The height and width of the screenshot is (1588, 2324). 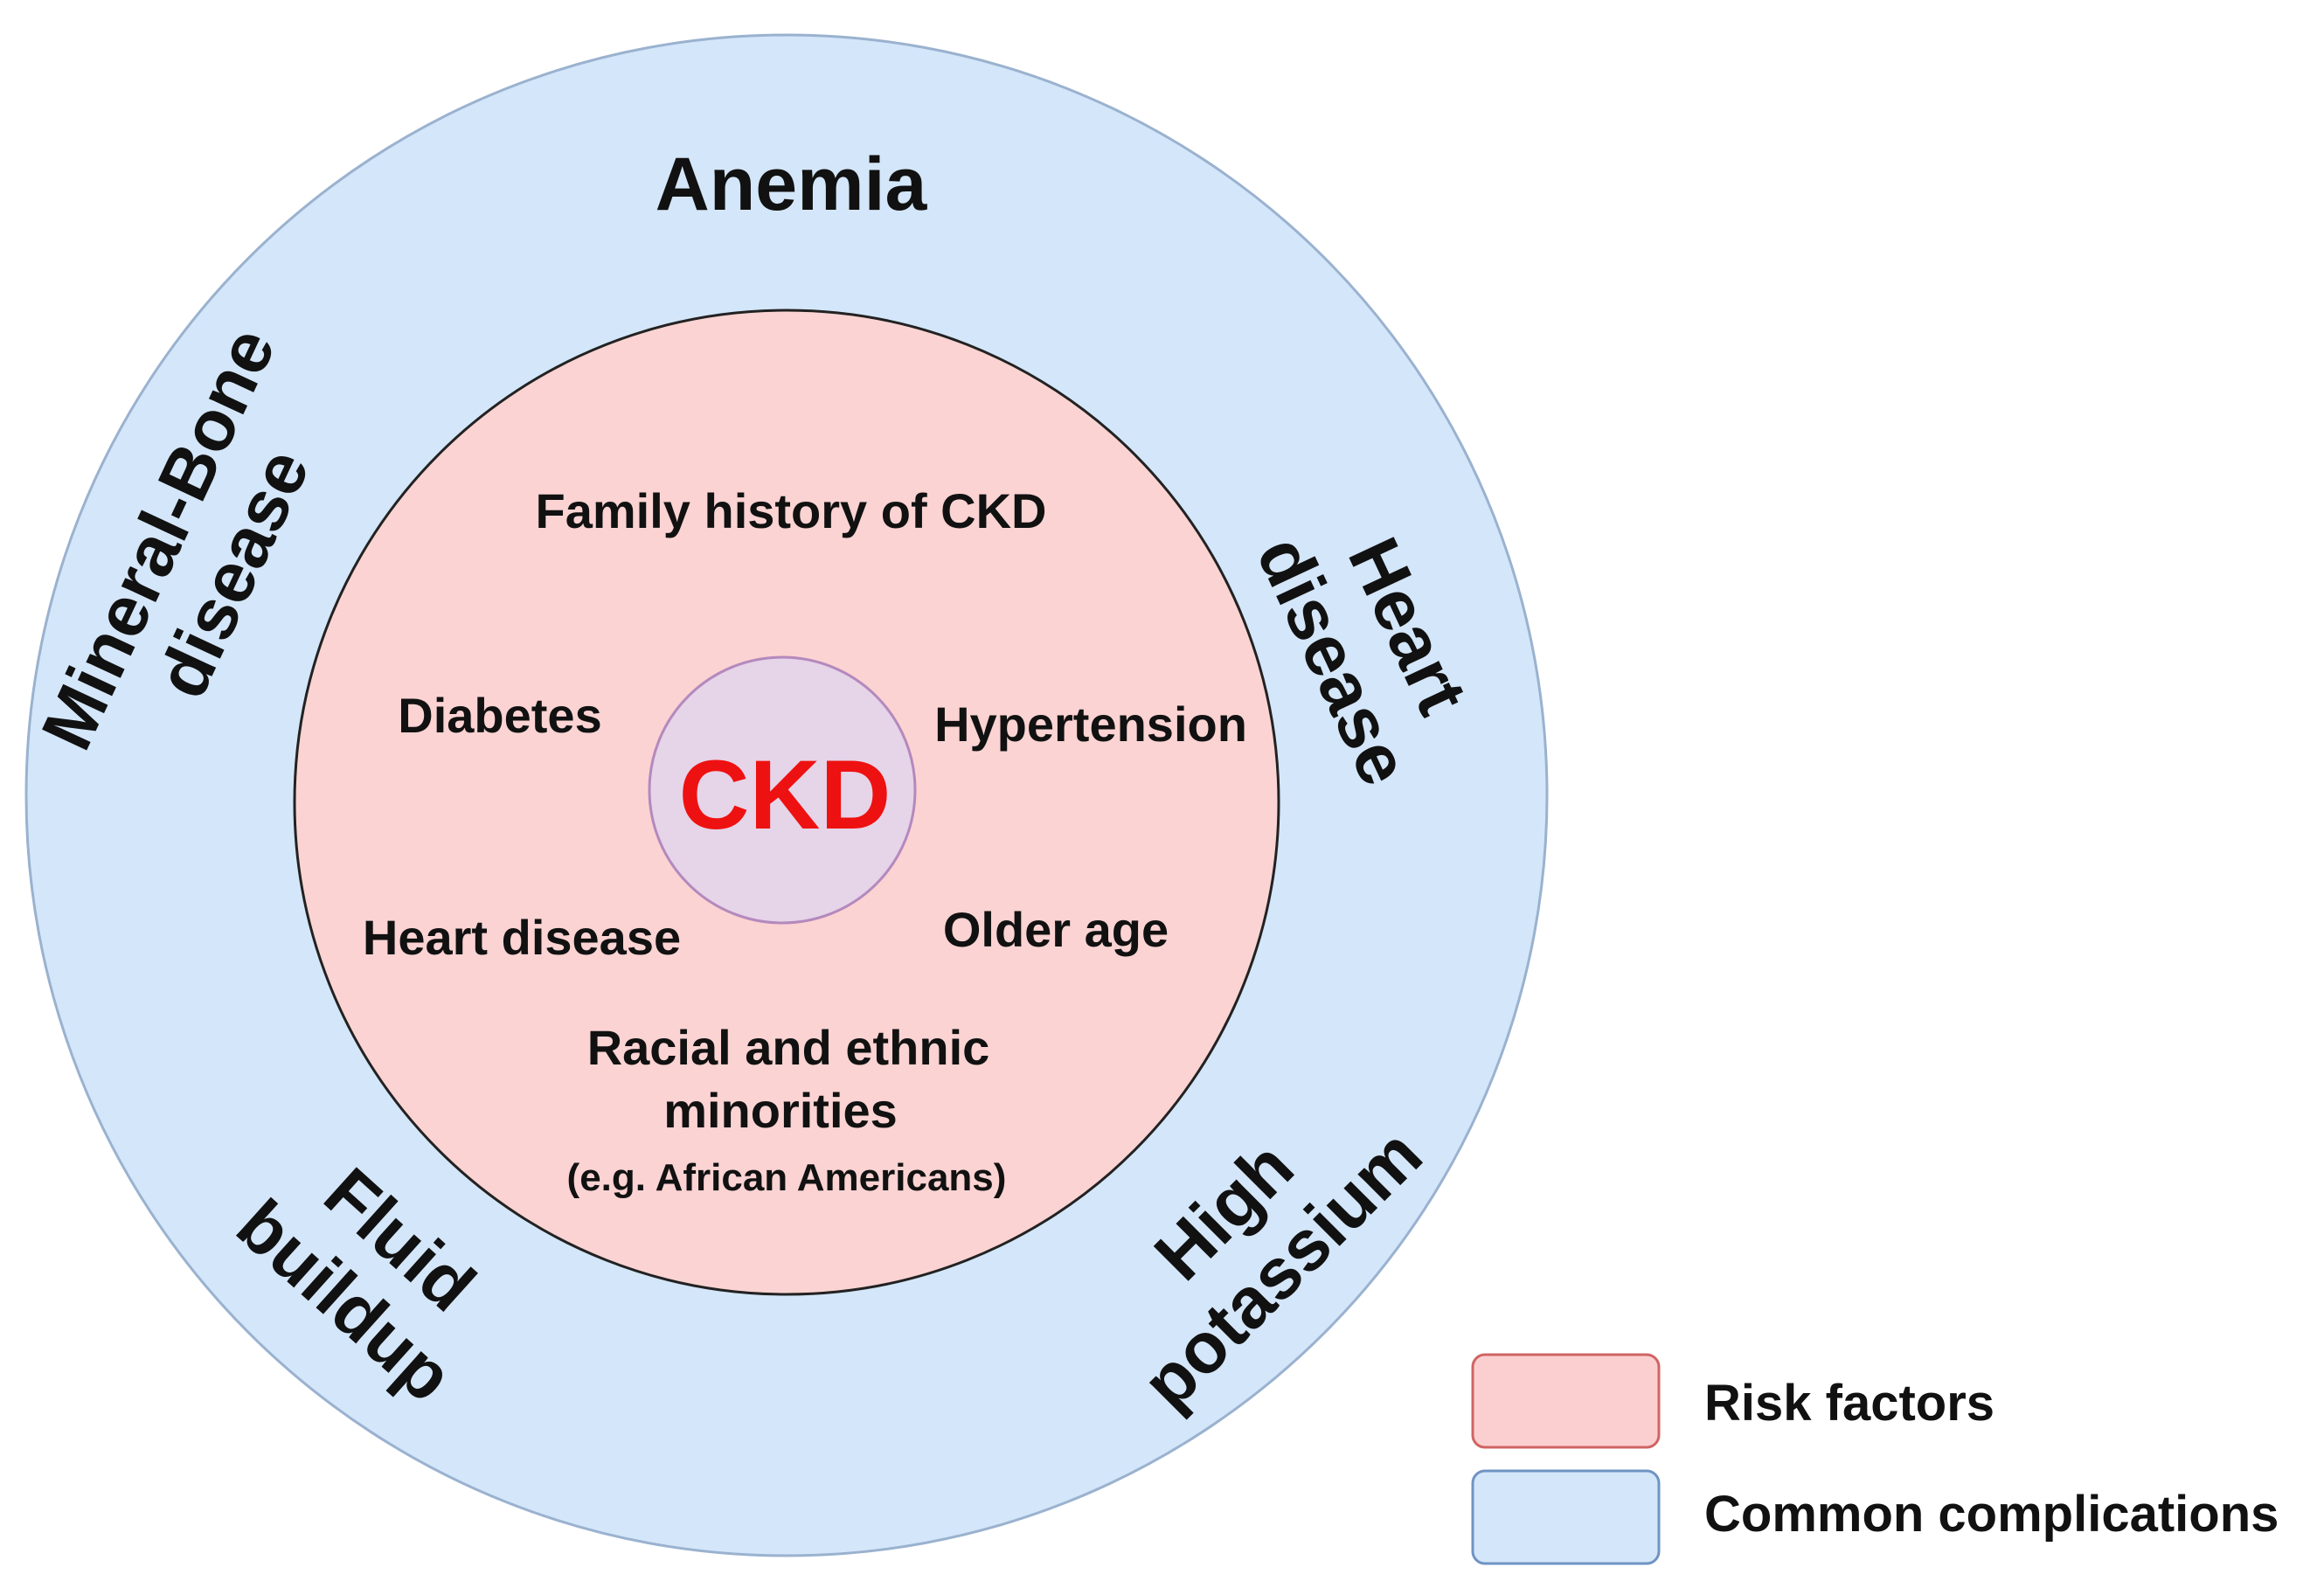 What do you see at coordinates (499, 715) in the screenshot?
I see `risk-diabetes: Diabetes` at bounding box center [499, 715].